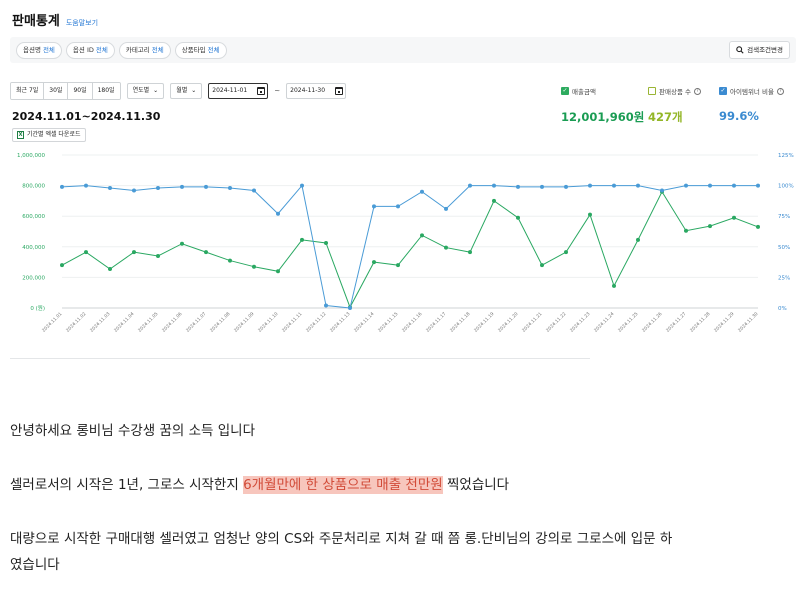 Image resolution: width=809 pixels, height=590 pixels. I want to click on page-title: 판매통계, so click(36, 21).